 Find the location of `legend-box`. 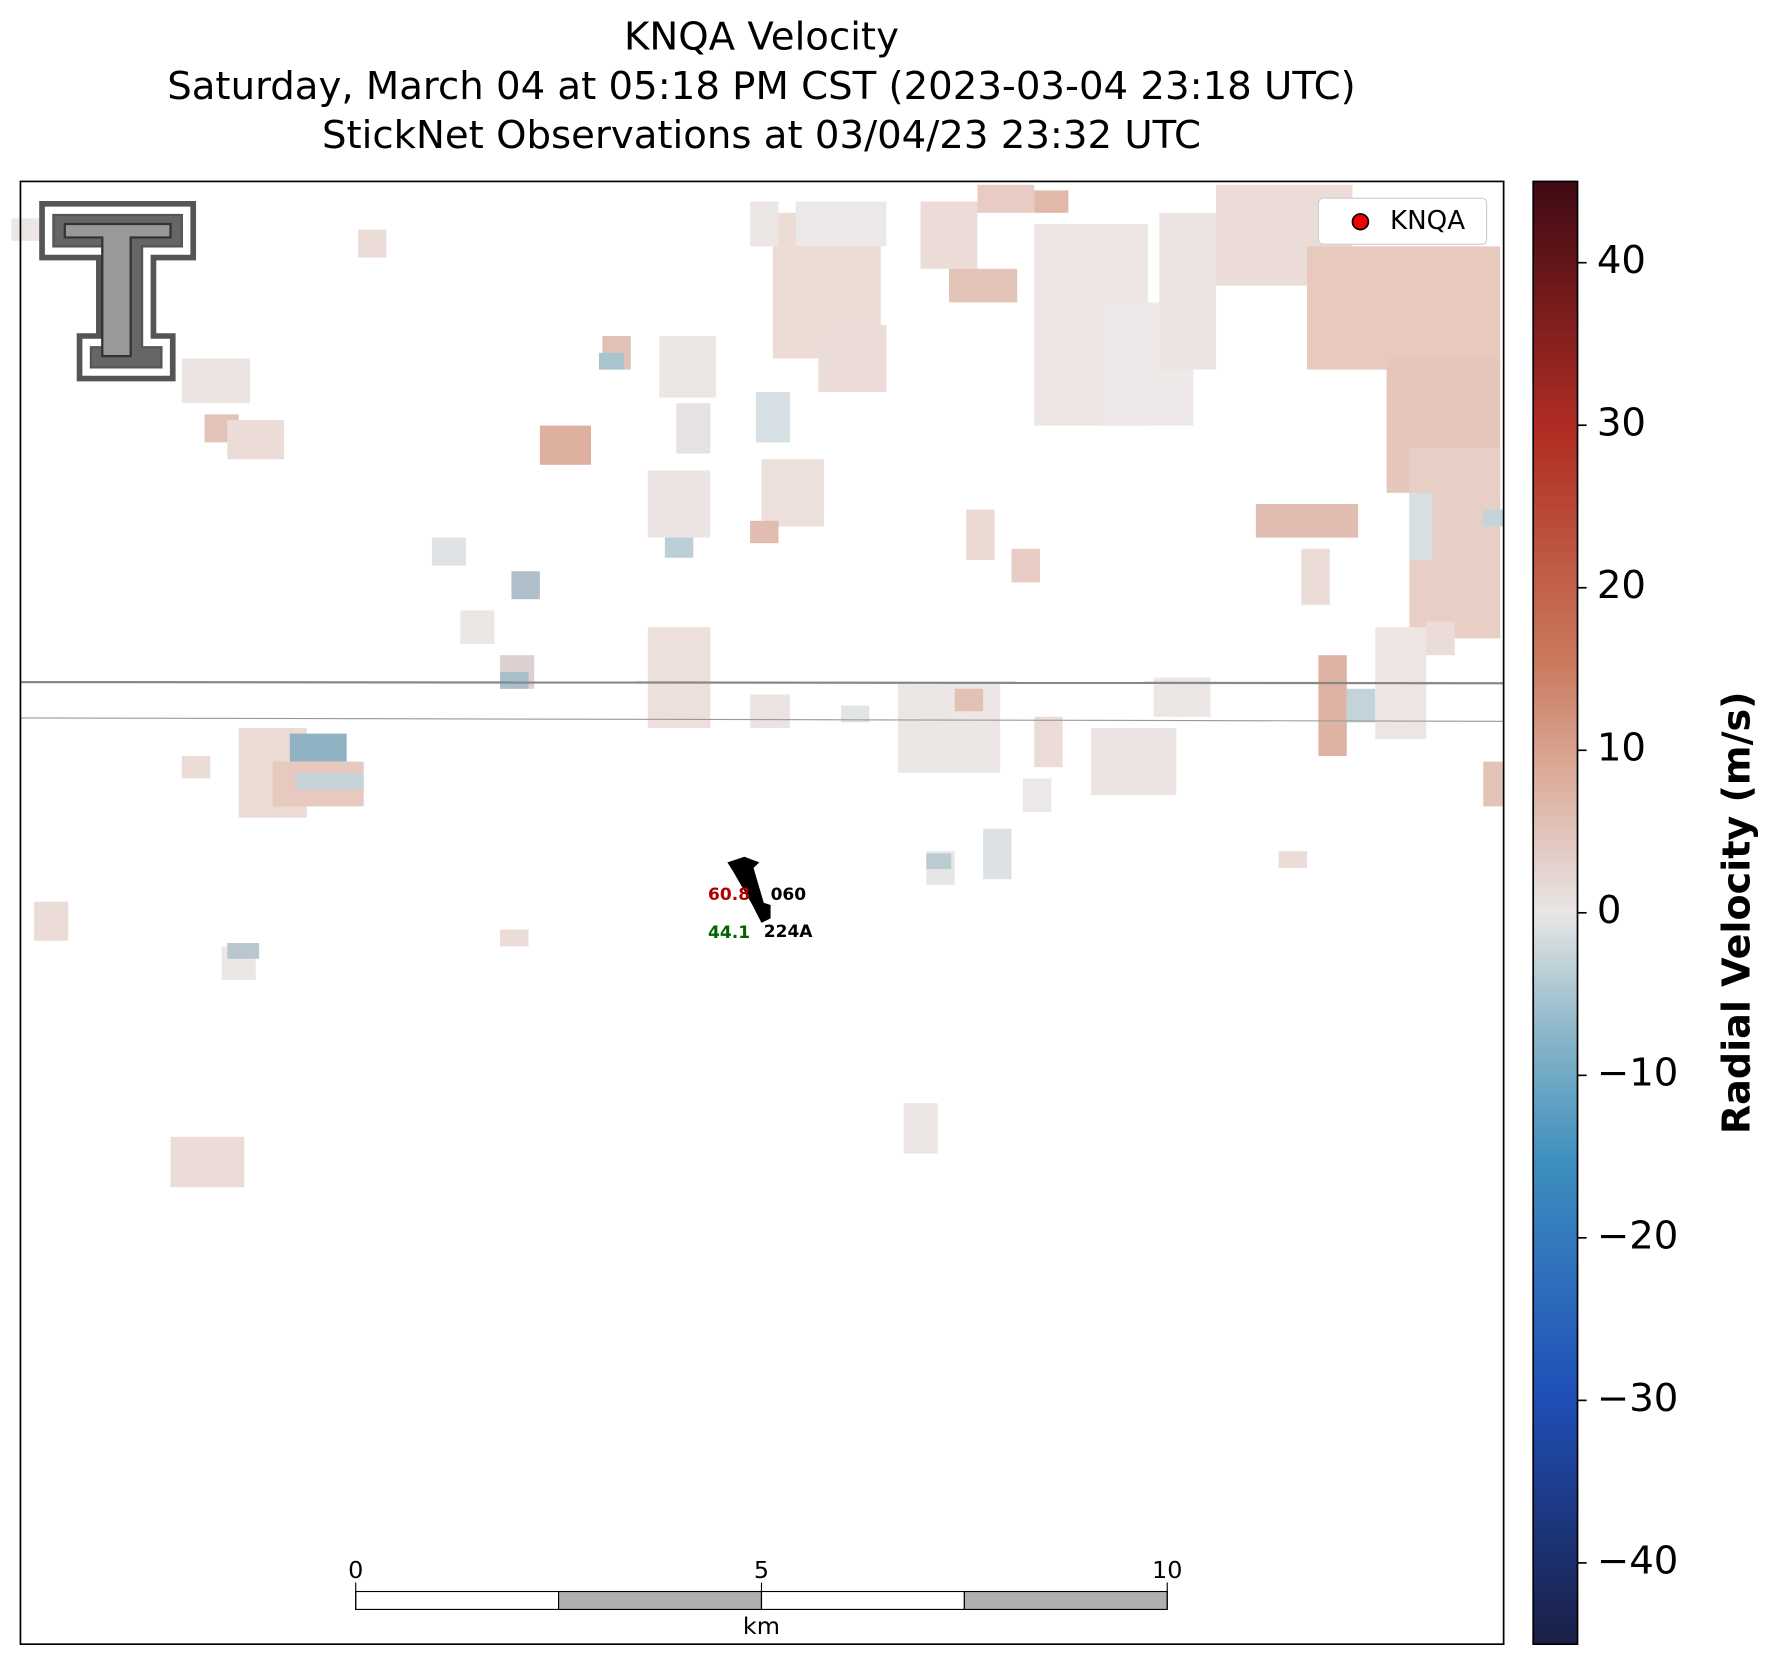

legend-box is located at coordinates (1402, 221).